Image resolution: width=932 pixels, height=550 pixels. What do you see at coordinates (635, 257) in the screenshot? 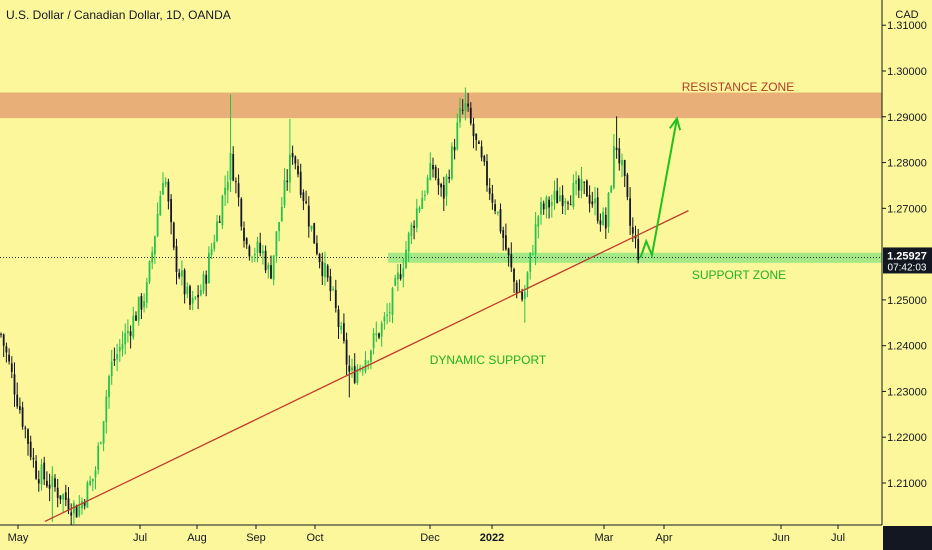
I see `support-zone` at bounding box center [635, 257].